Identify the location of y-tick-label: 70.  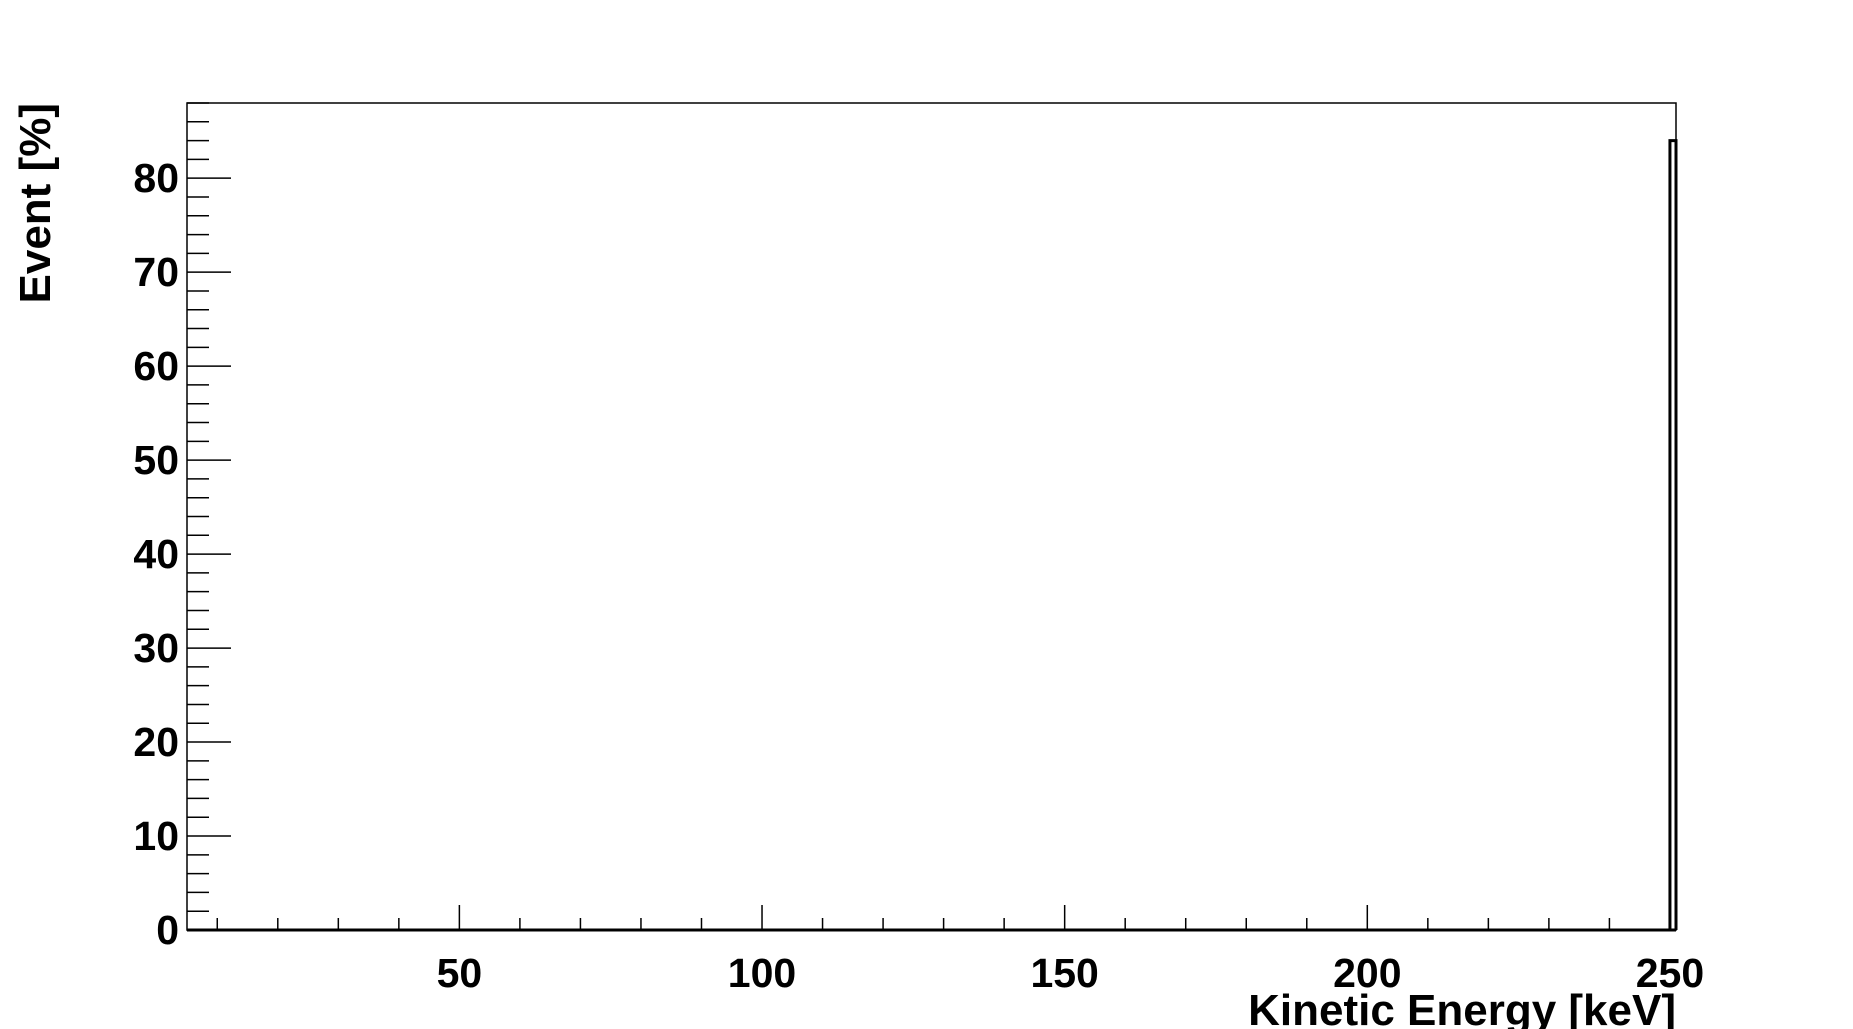
(156, 272).